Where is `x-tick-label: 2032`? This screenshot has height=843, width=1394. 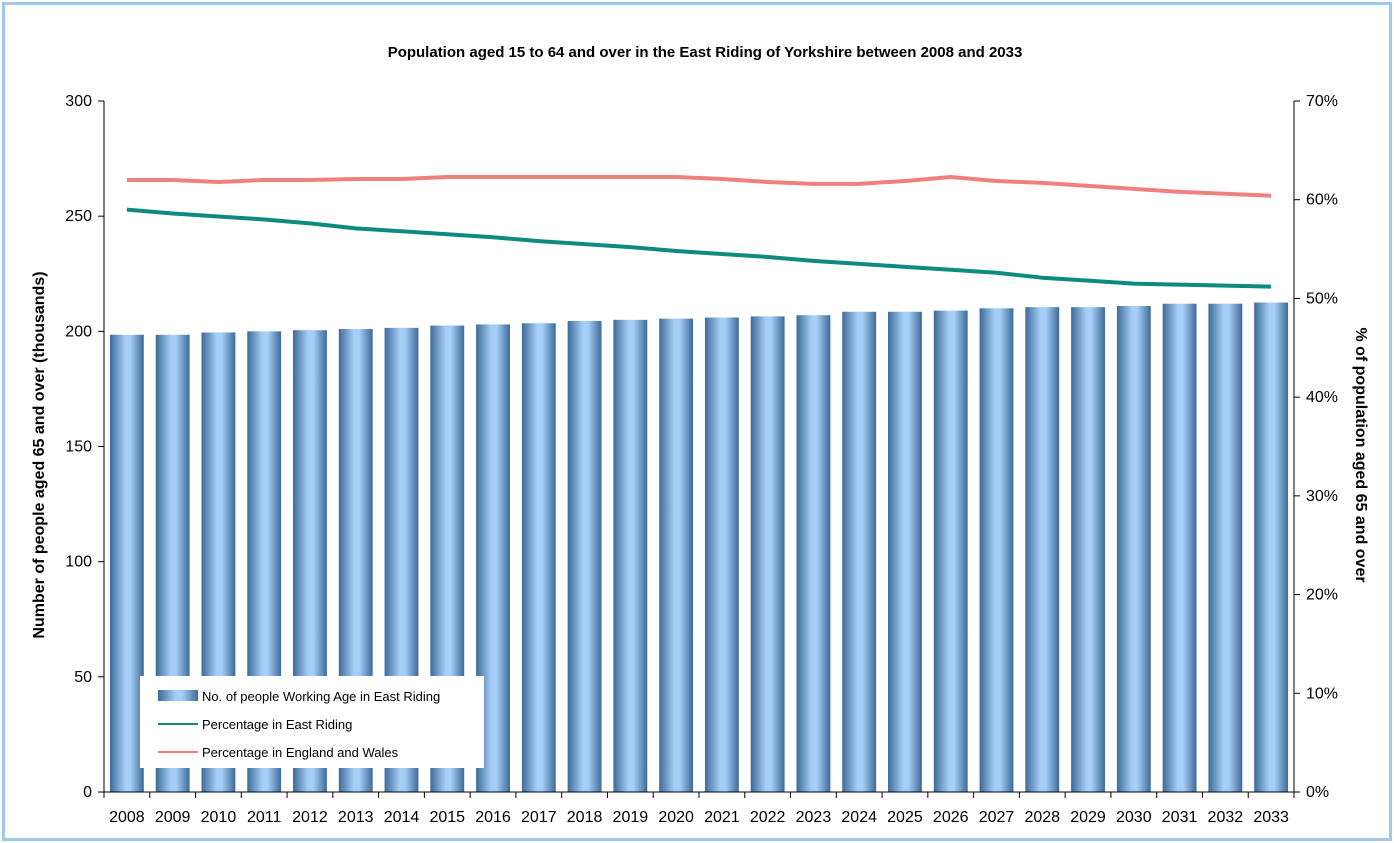
x-tick-label: 2032 is located at coordinates (1226, 817).